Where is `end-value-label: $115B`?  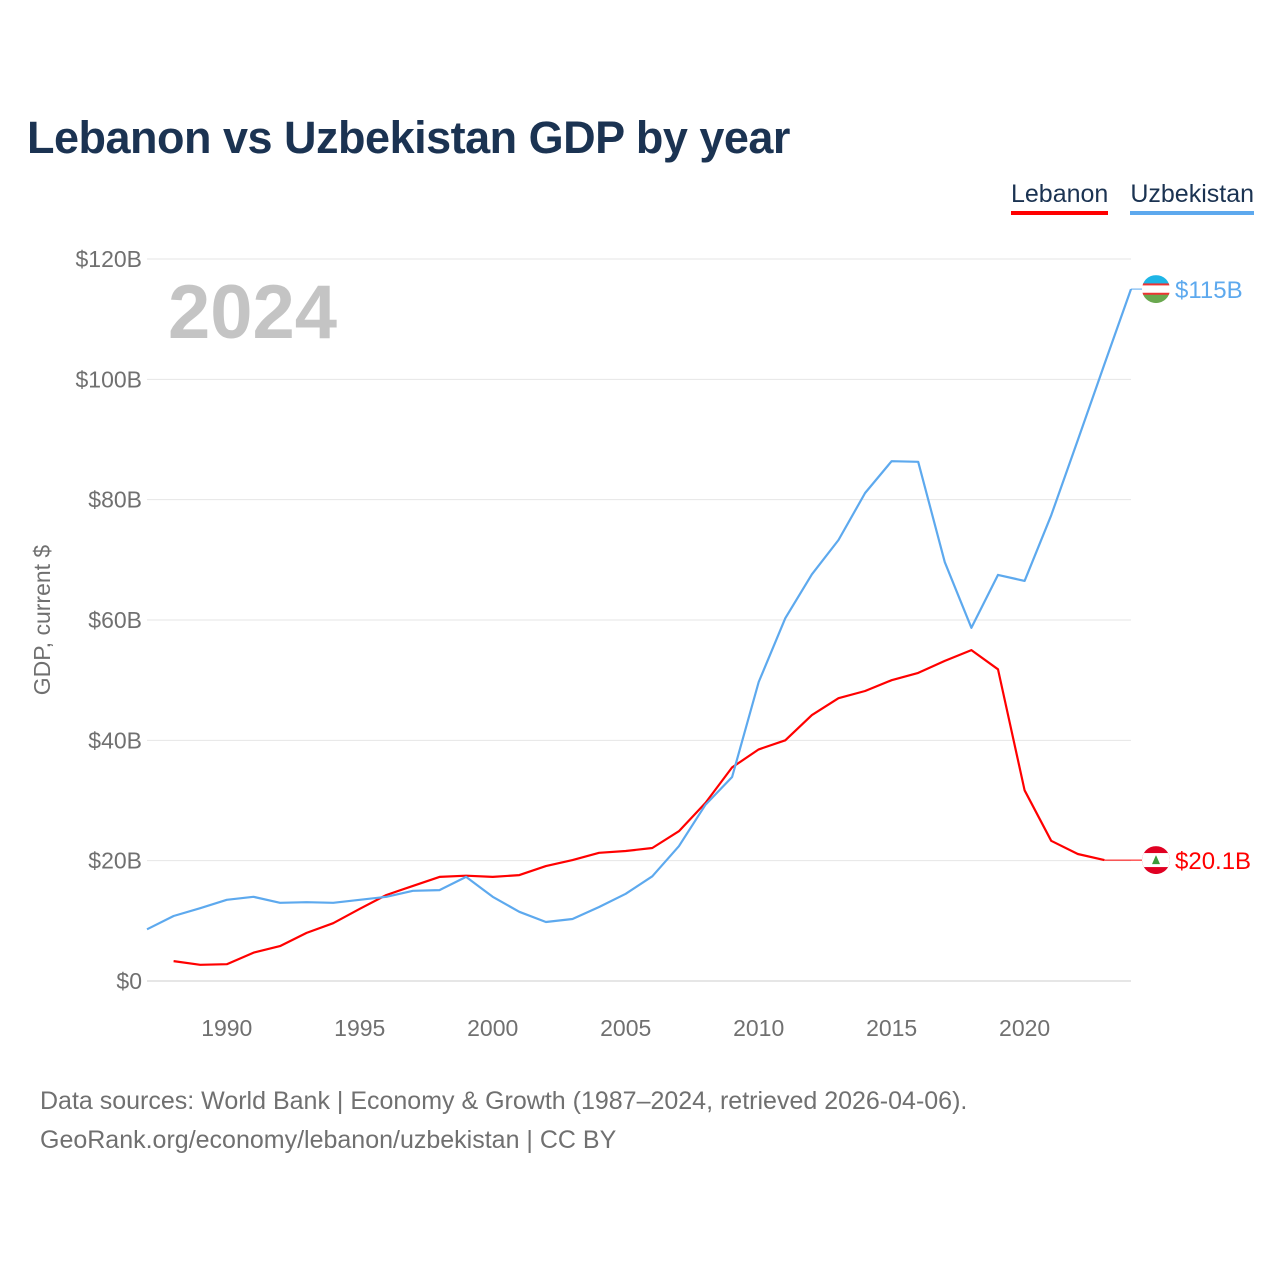 end-value-label: $115B is located at coordinates (1209, 290).